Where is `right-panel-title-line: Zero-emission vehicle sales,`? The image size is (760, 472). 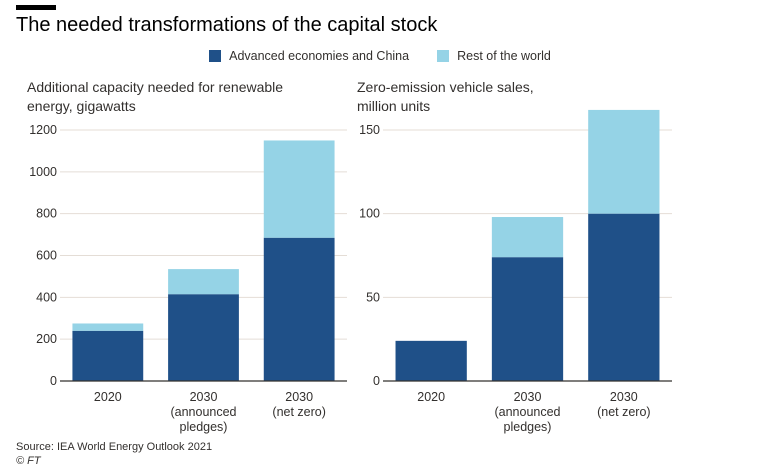 right-panel-title-line: Zero-emission vehicle sales, is located at coordinates (445, 87).